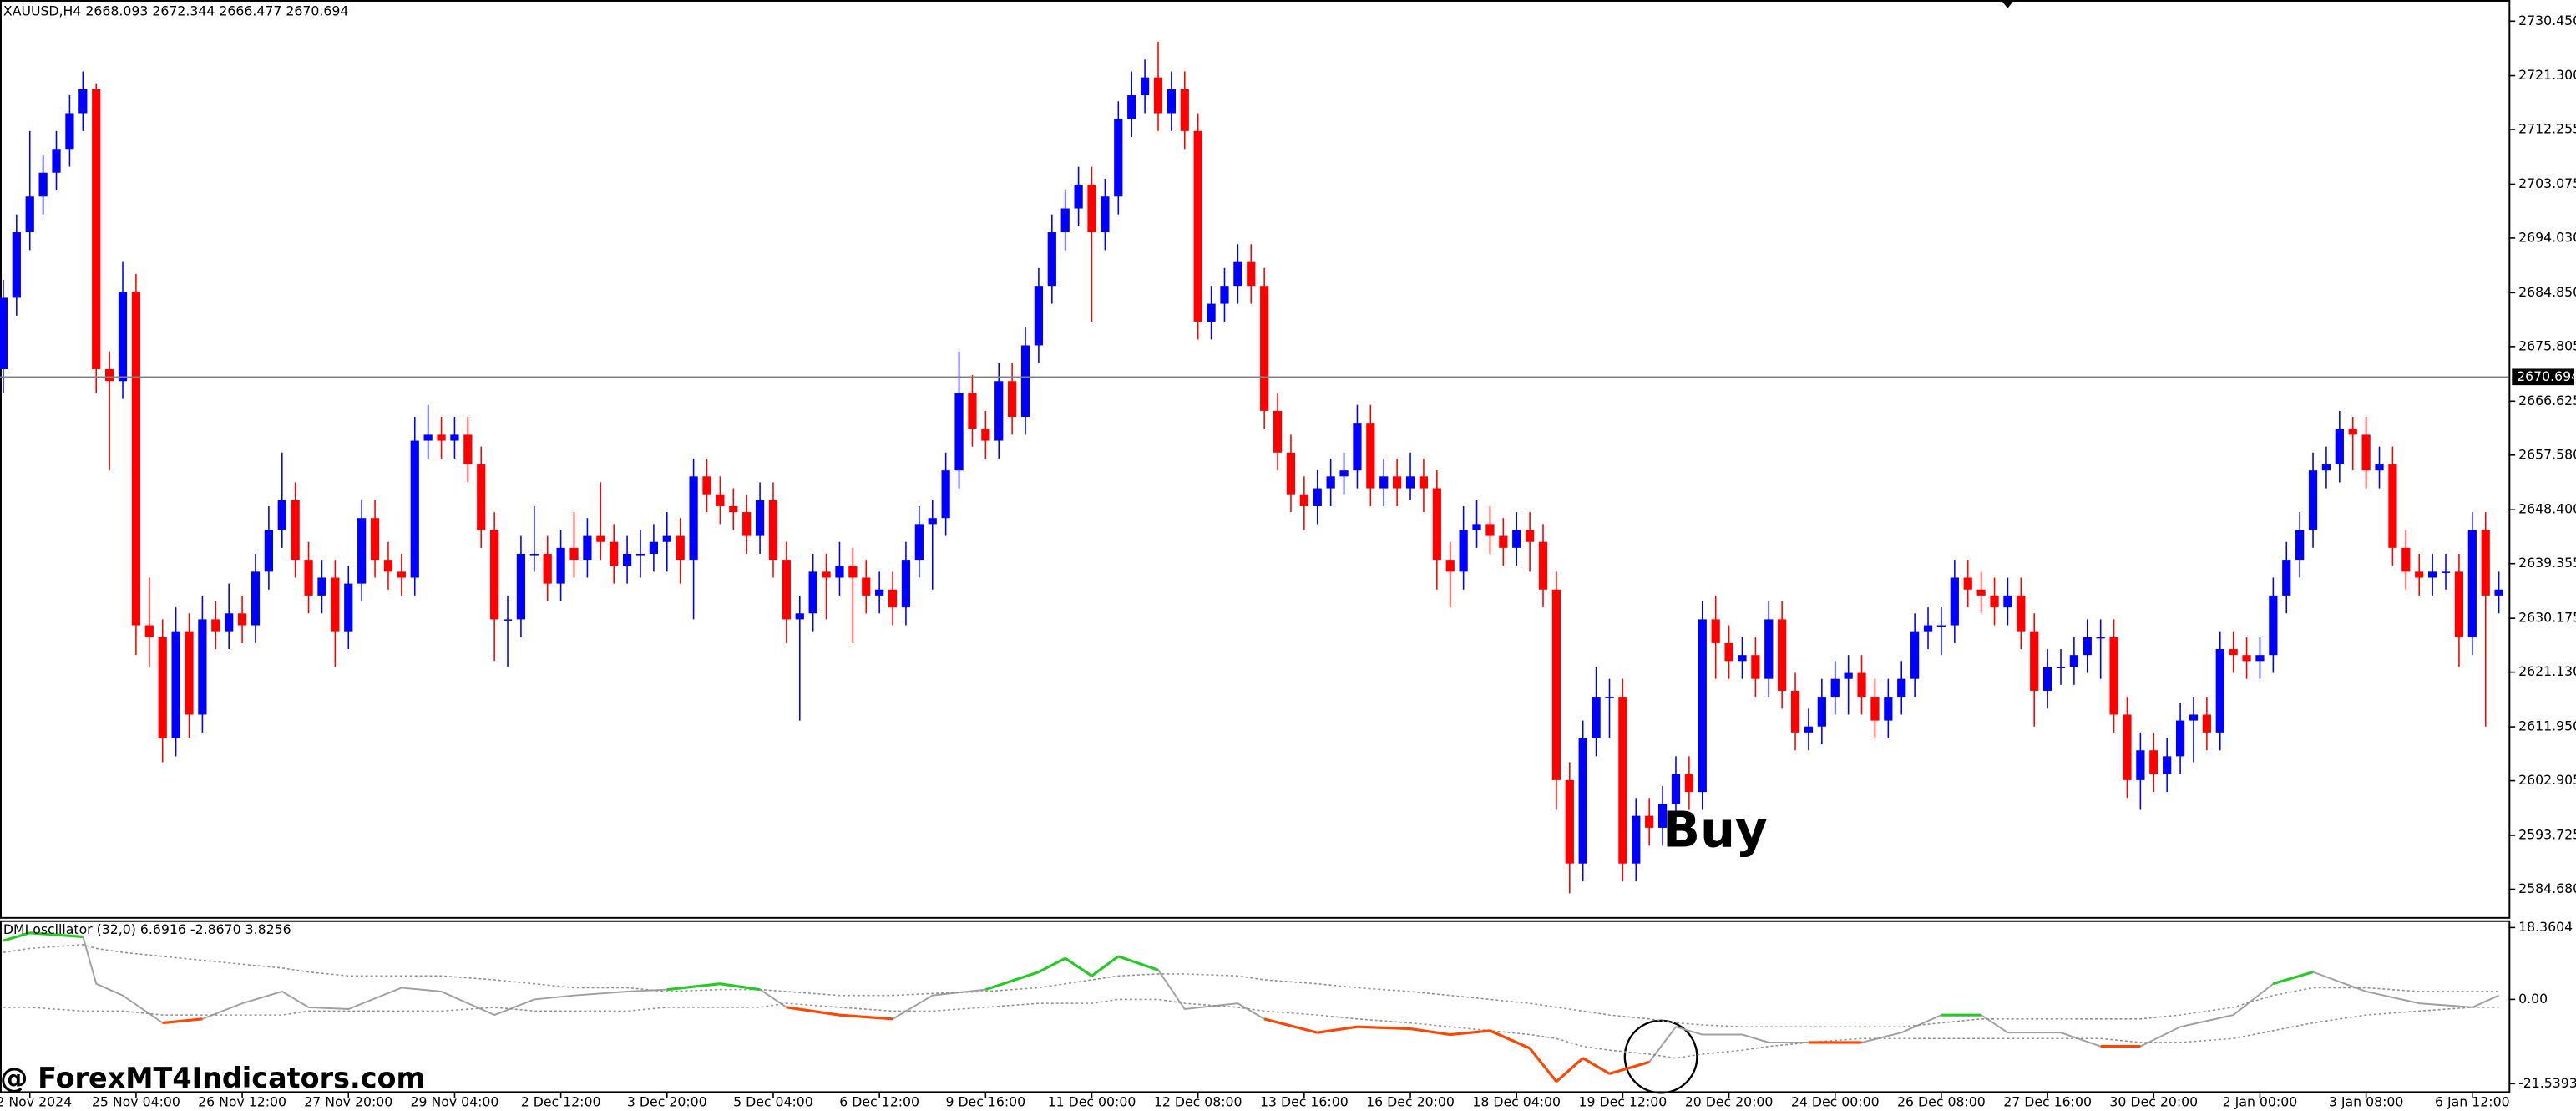 The width and height of the screenshot is (2576, 1111). What do you see at coordinates (1251, 986) in the screenshot?
I see `band-line` at bounding box center [1251, 986].